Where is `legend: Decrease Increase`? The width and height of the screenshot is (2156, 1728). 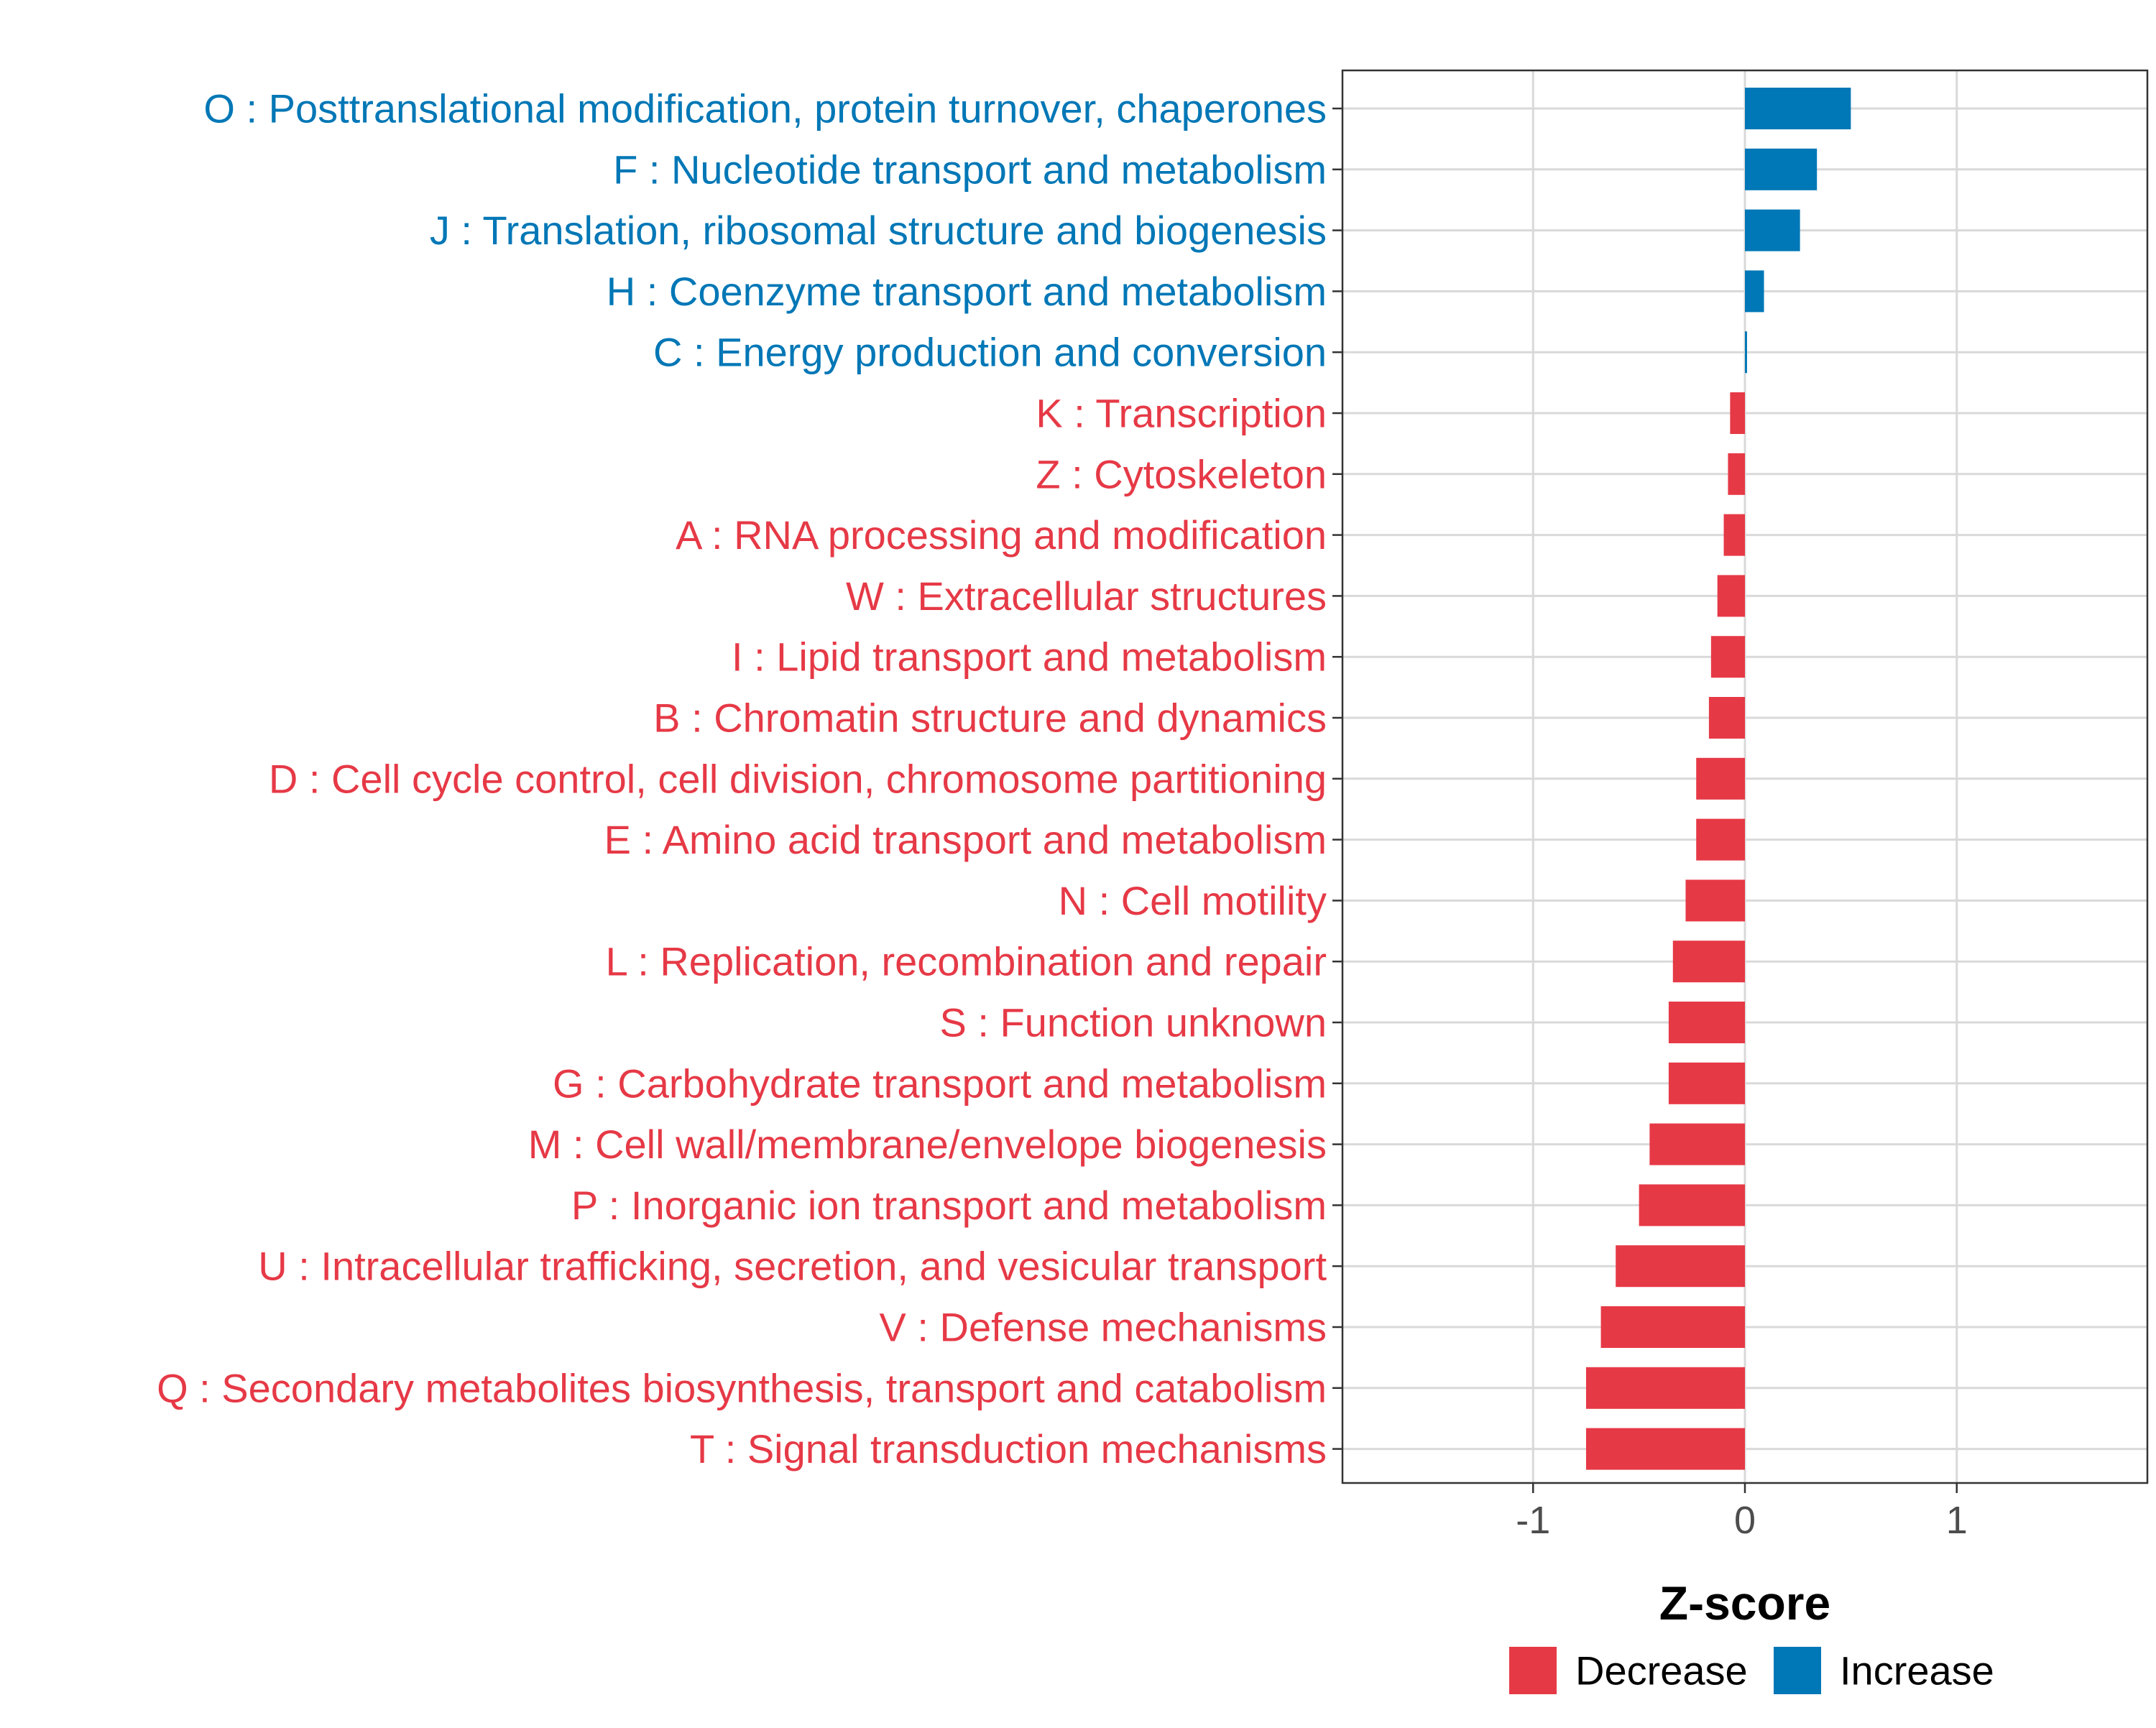 legend: Decrease Increase is located at coordinates (1752, 1670).